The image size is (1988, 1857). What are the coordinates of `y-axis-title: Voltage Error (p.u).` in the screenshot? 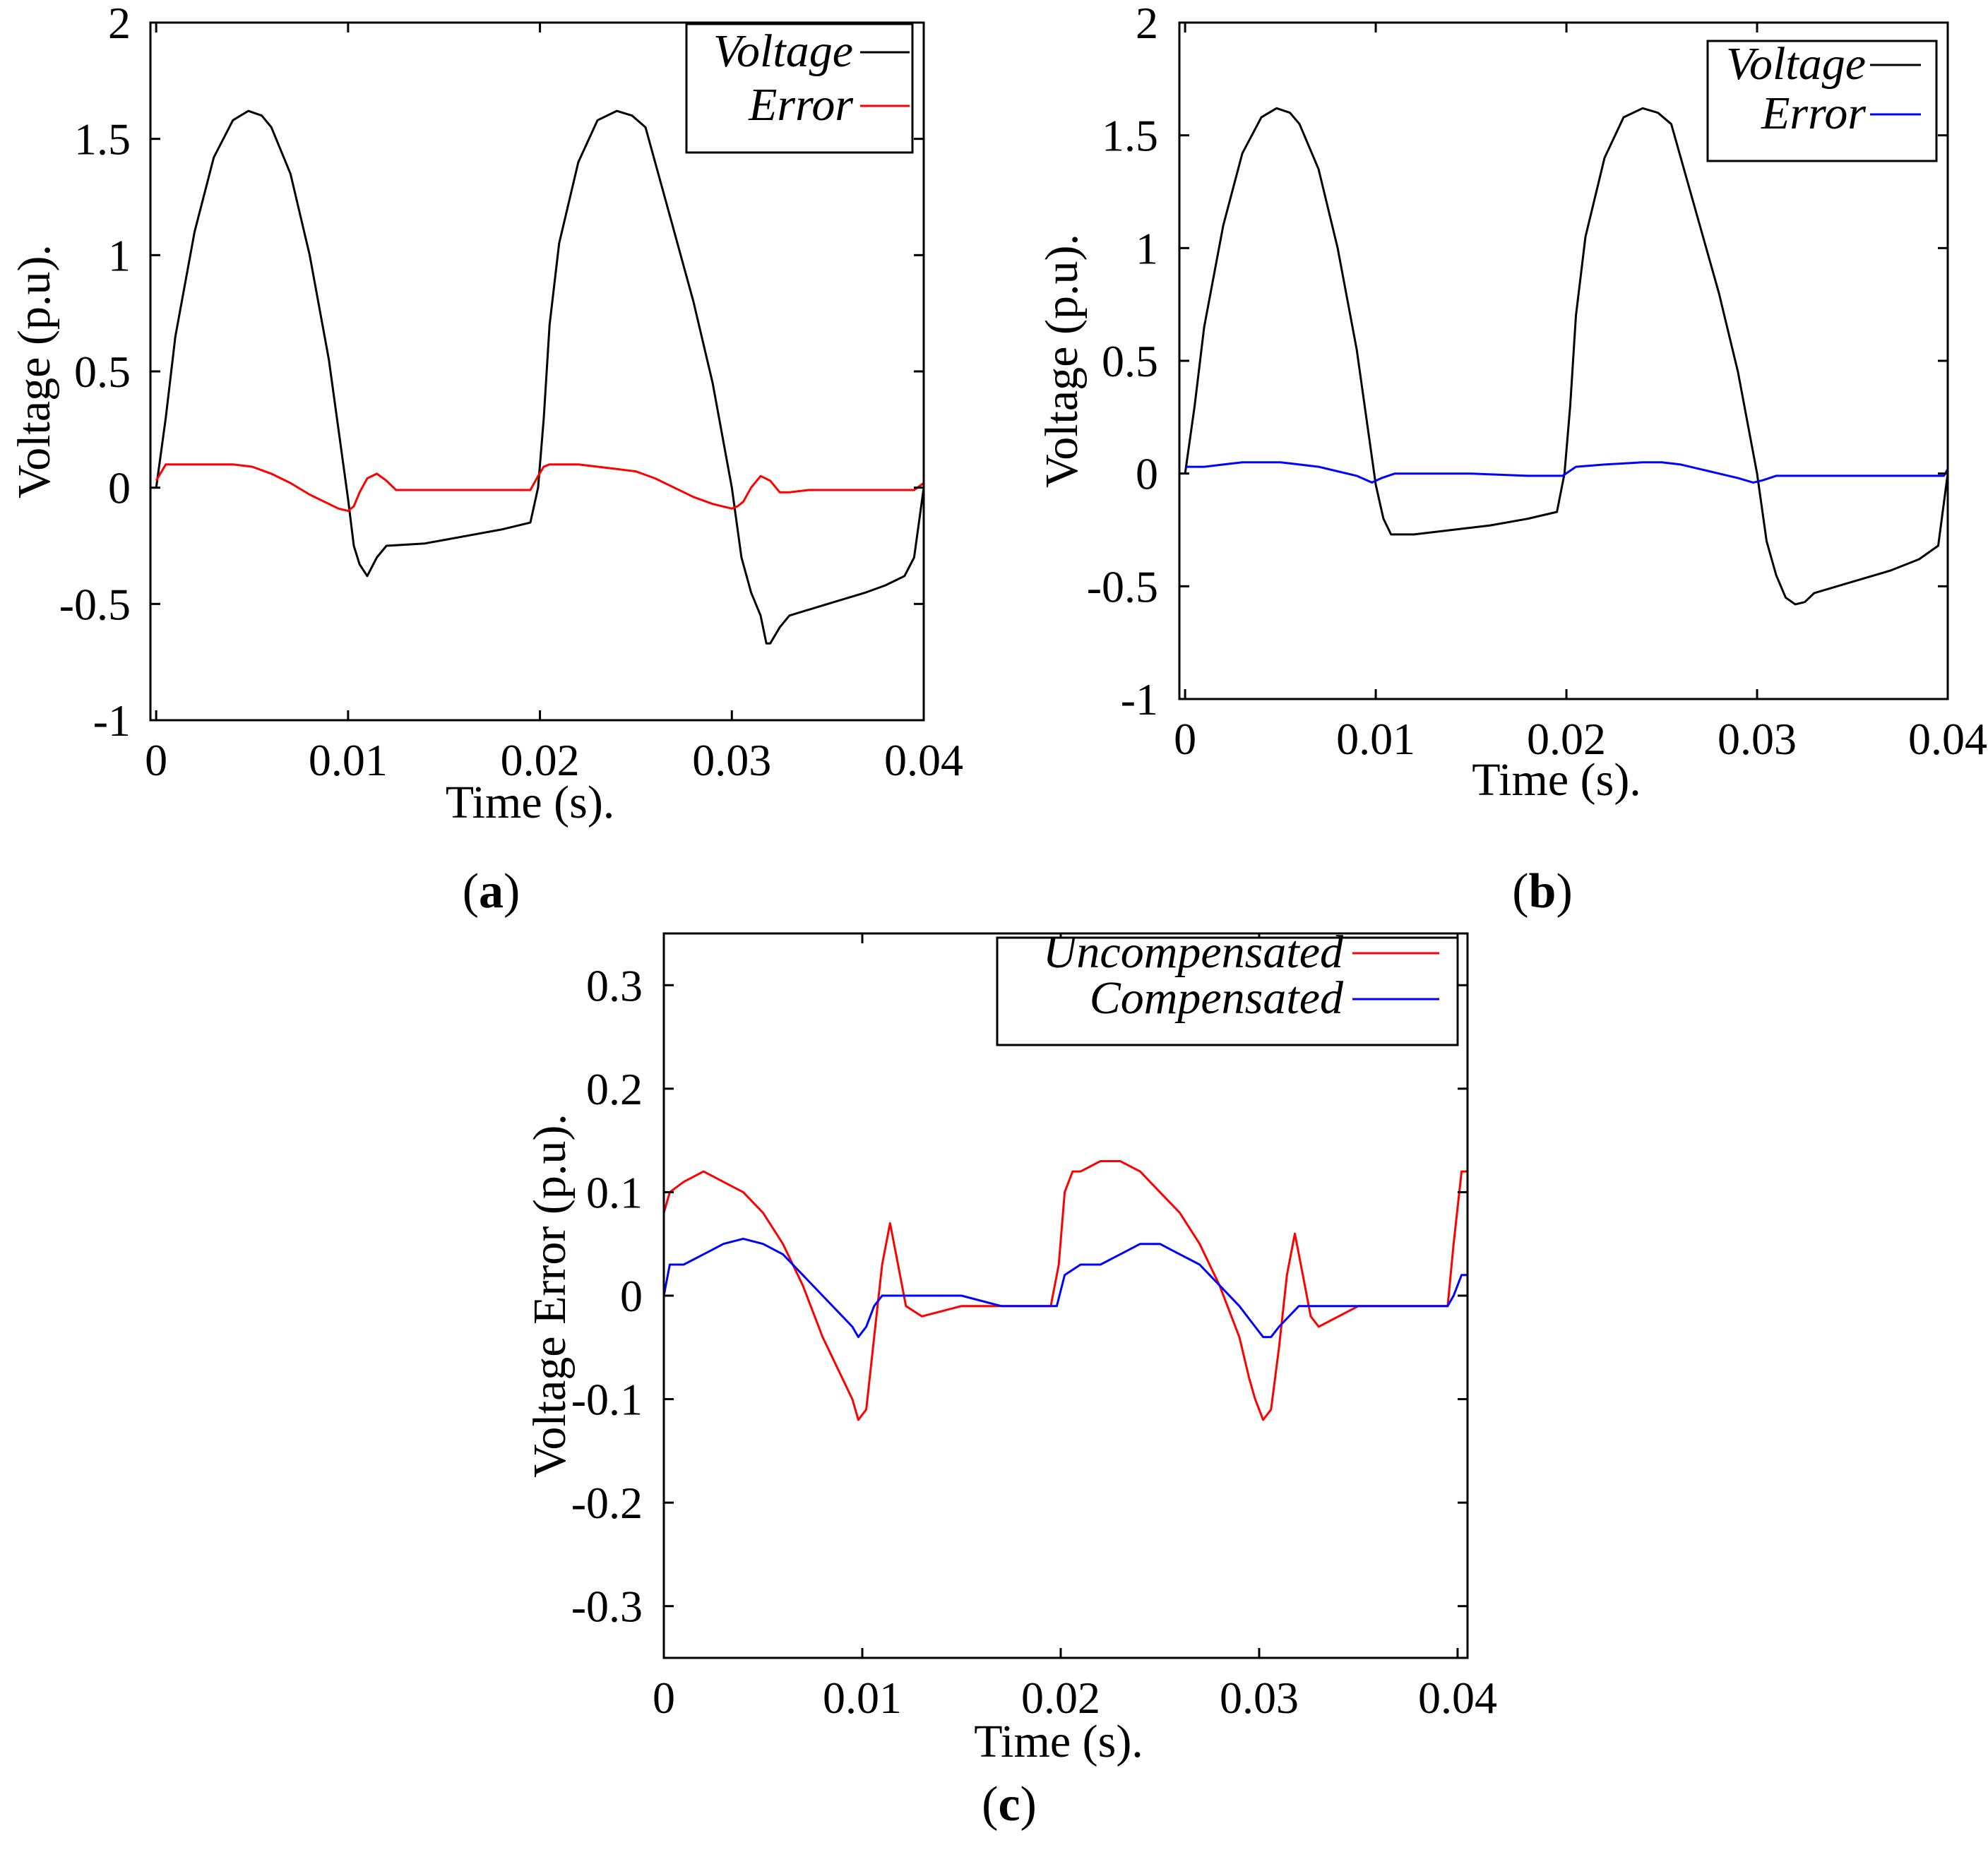 It's located at (550, 1295).